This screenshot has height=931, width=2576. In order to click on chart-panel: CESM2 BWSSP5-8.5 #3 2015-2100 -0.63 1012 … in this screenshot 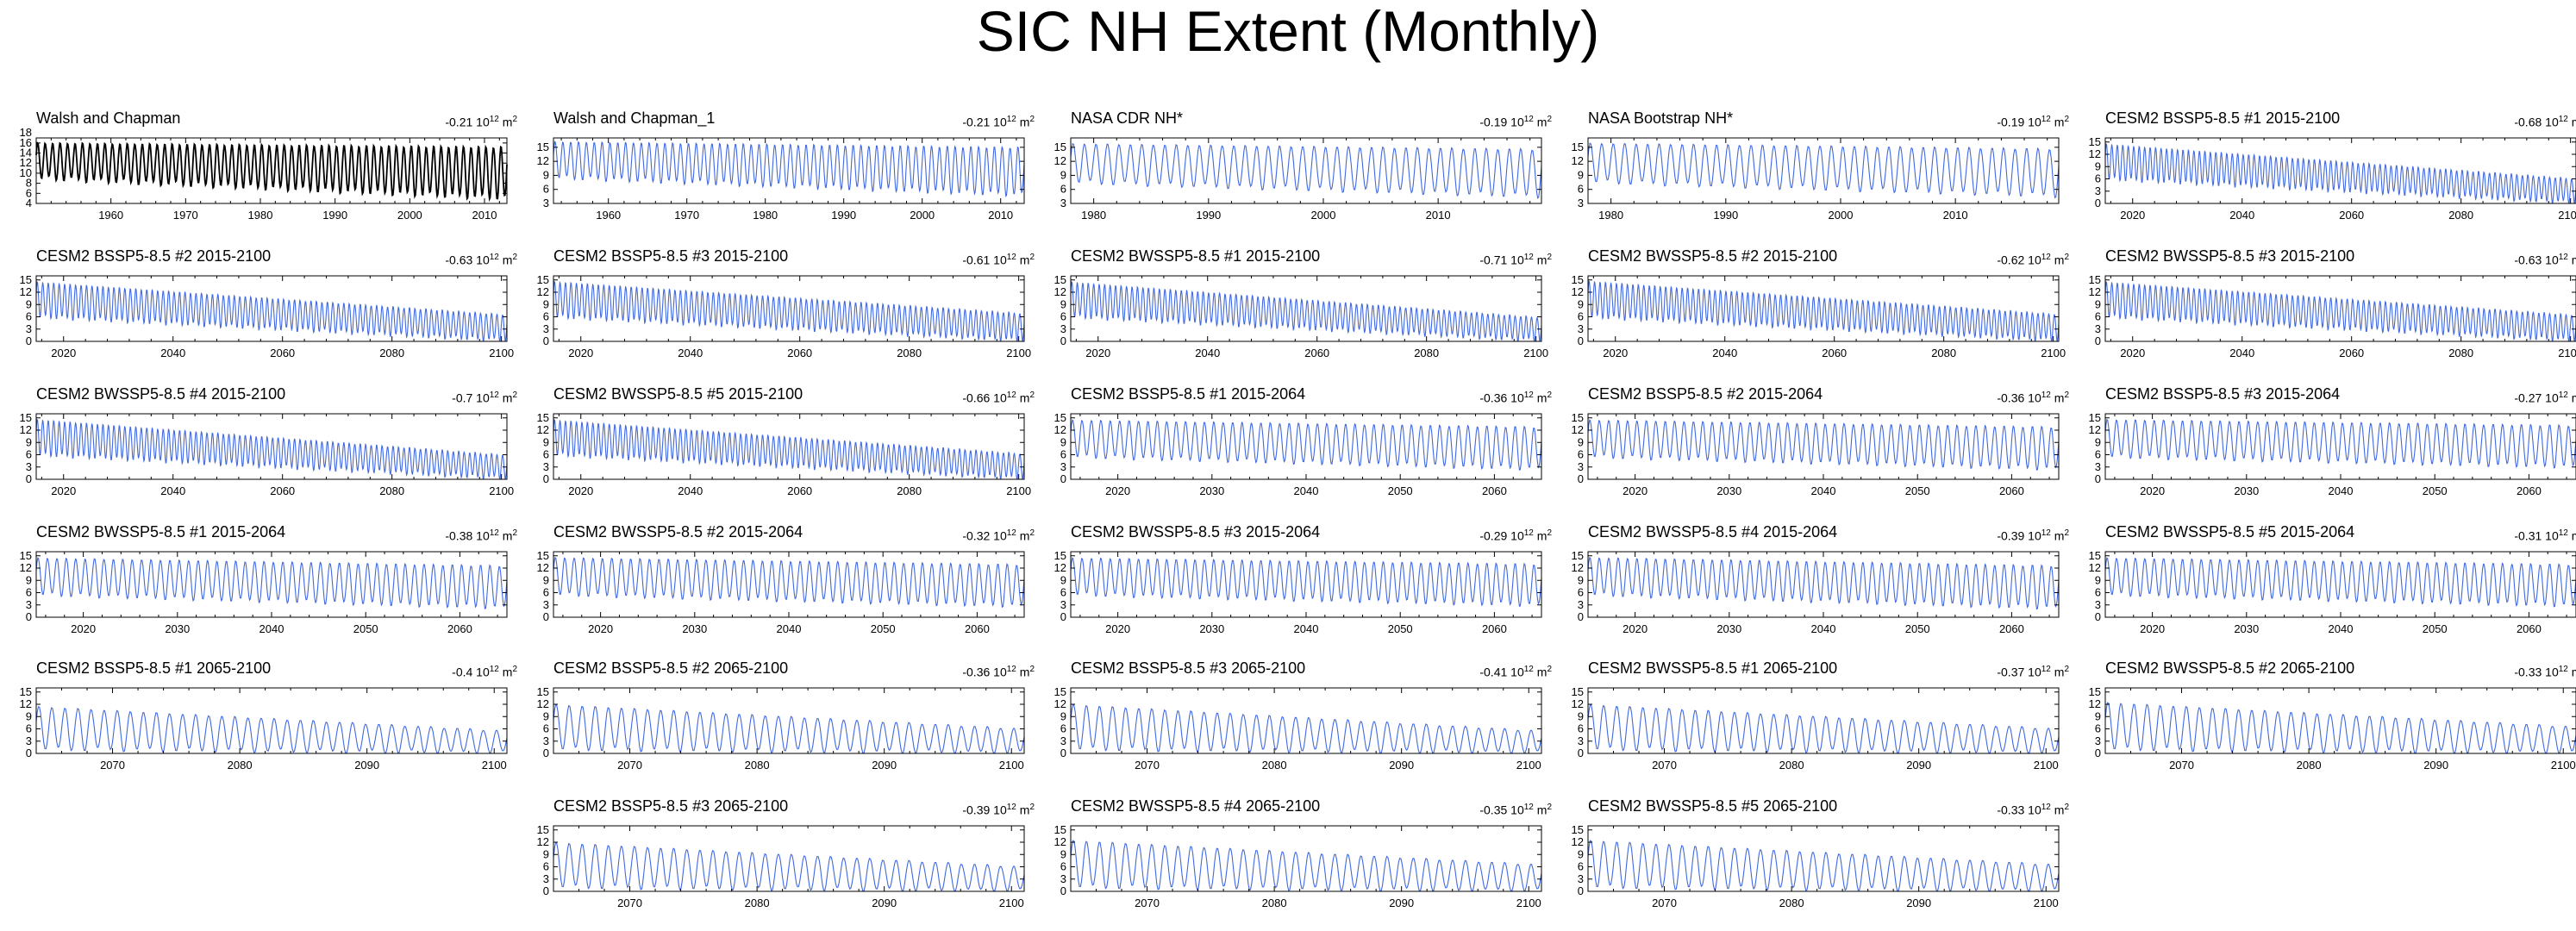, I will do `click(2322, 307)`.